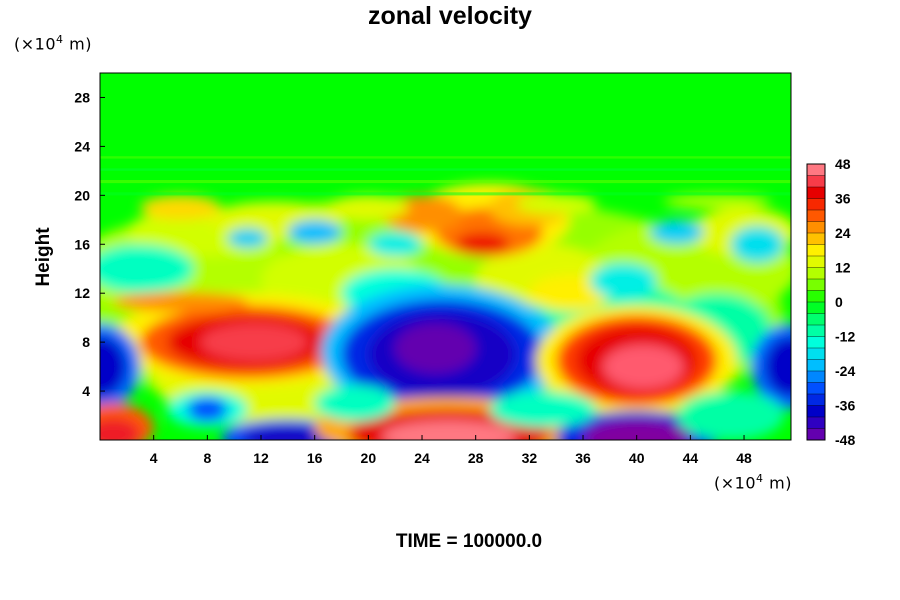  Describe the element at coordinates (261, 458) in the screenshot. I see `x-tick-label: 12` at that location.